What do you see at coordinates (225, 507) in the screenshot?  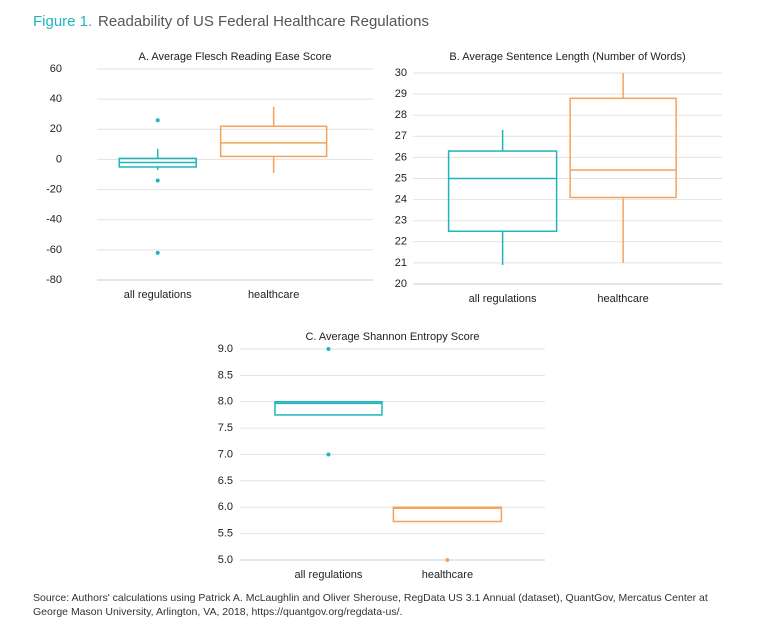 I see `y-tick-label: 6.0` at bounding box center [225, 507].